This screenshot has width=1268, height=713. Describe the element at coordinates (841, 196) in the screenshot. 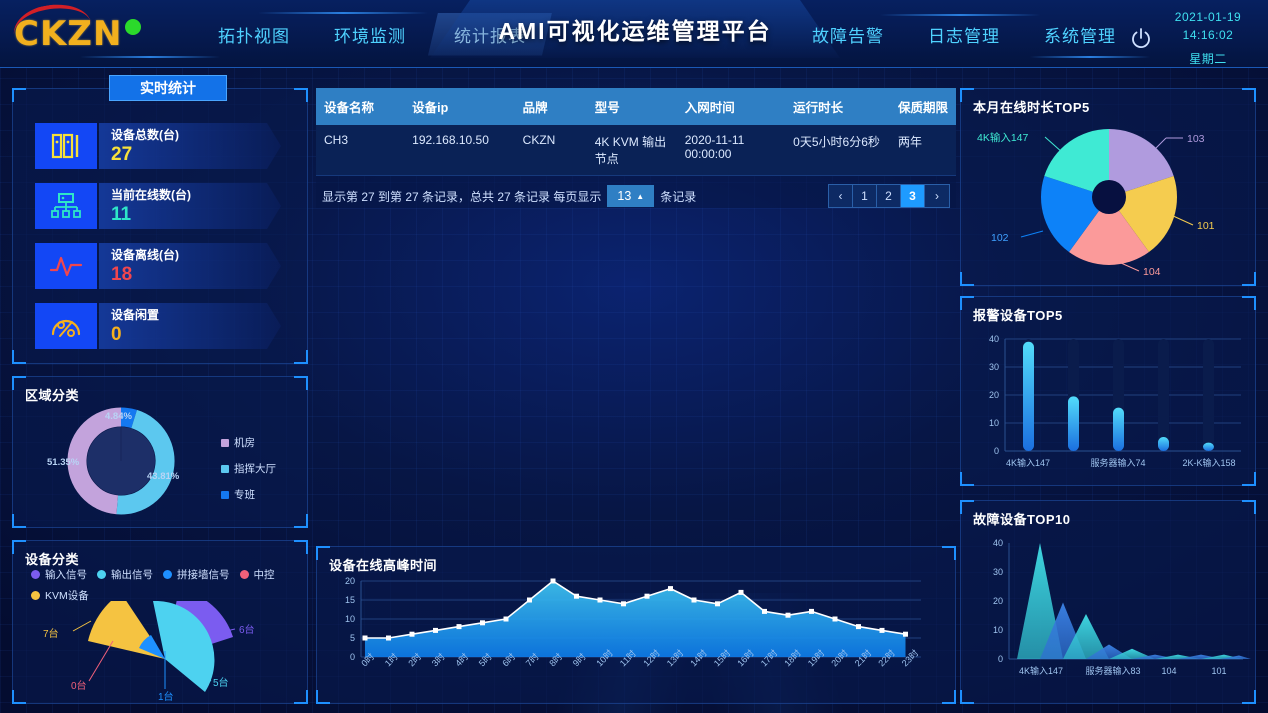

I see `pagination-prev: ‹` at that location.